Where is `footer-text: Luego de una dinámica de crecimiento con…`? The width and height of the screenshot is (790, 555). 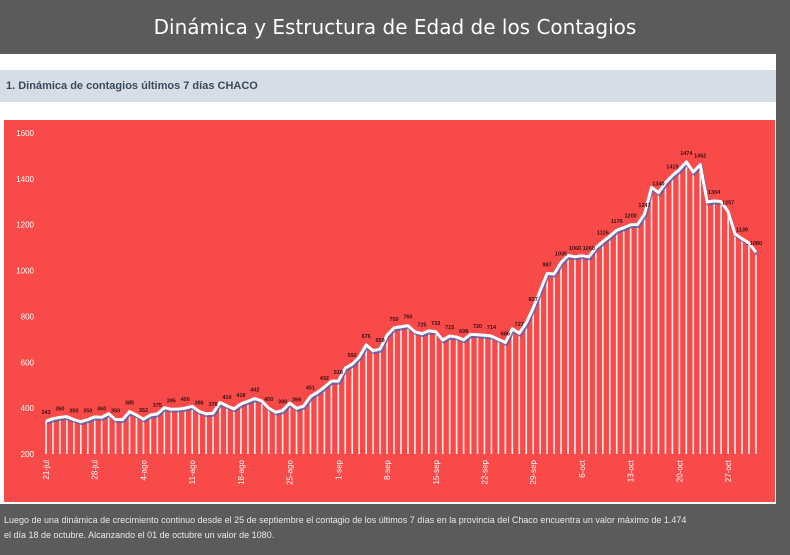 footer-text: Luego de una dinámica de crecimiento con… is located at coordinates (394, 528).